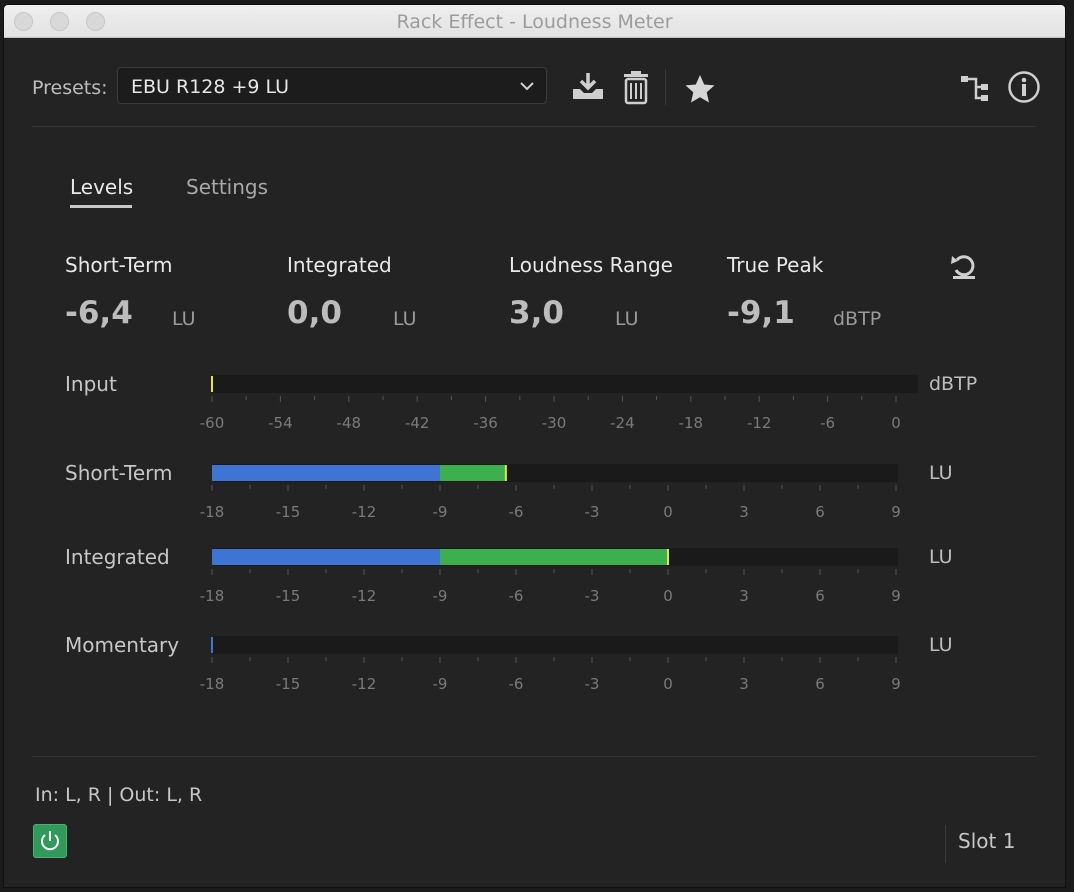 The height and width of the screenshot is (892, 1074). Describe the element at coordinates (592, 596) in the screenshot. I see `meter-integrated-tick-label: -3` at that location.